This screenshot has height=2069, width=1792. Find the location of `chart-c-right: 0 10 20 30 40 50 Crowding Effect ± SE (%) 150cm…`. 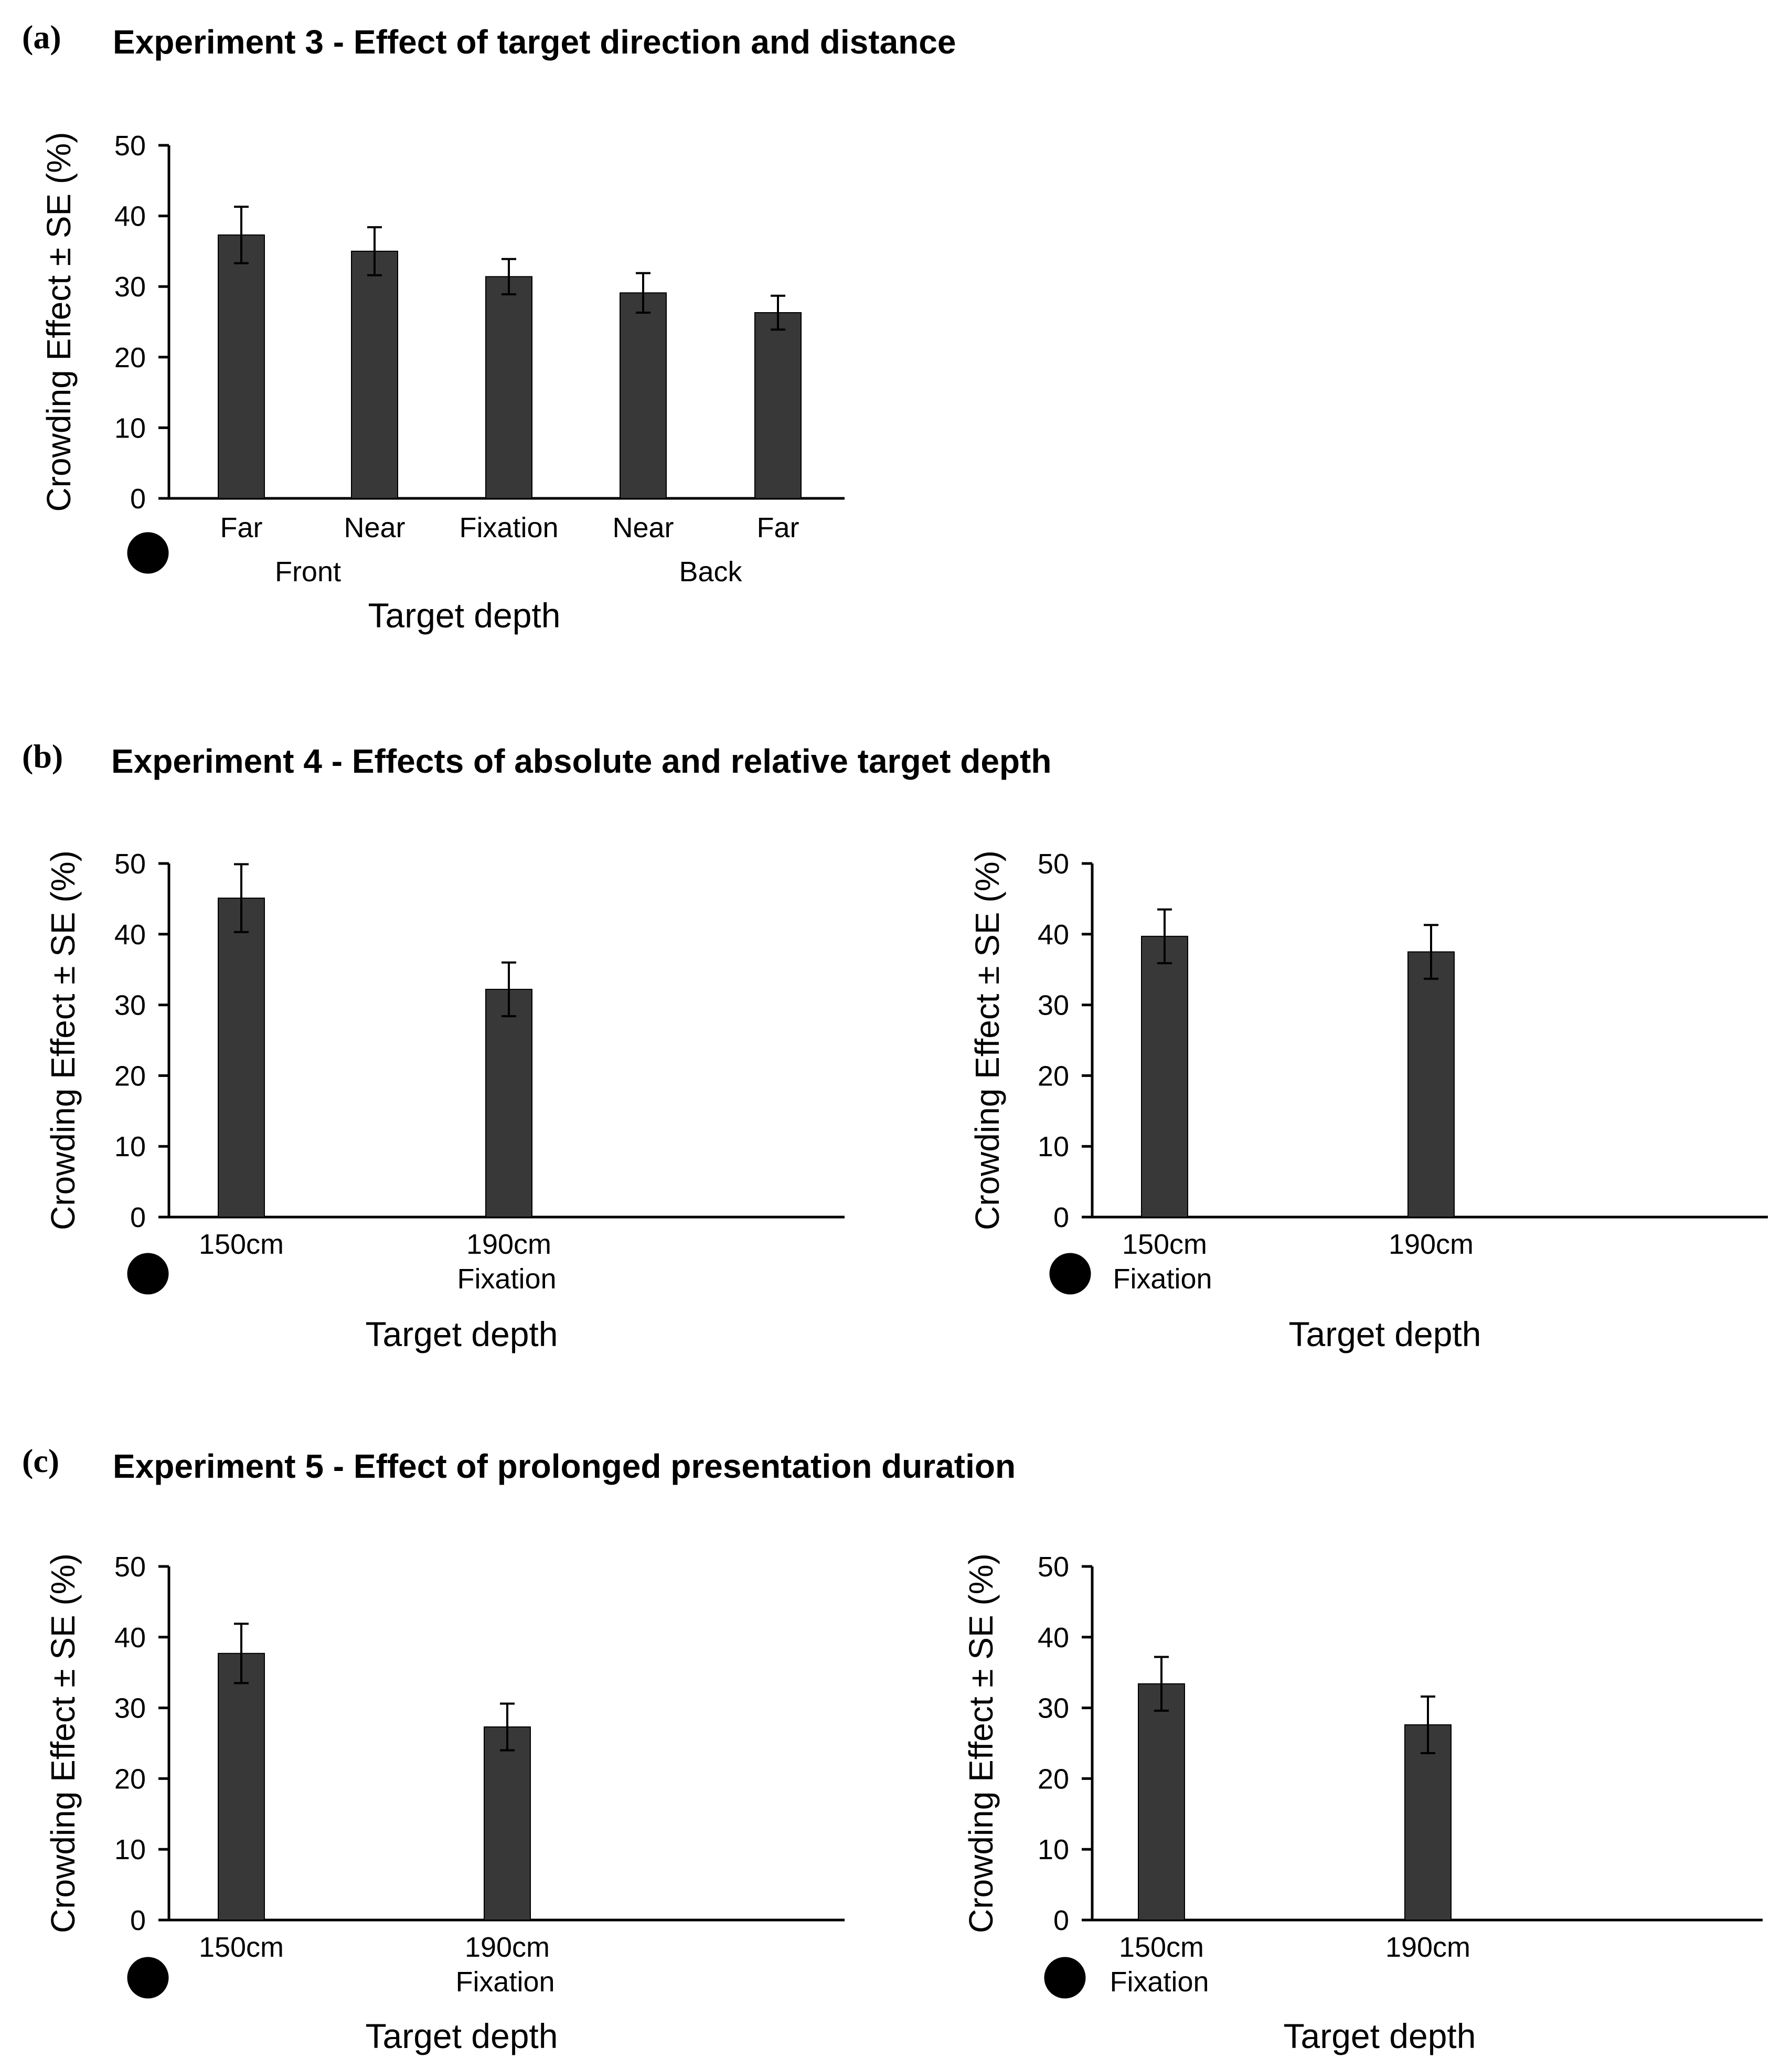

chart-c-right: 0 10 20 30 40 50 Crowding Effect ± SE (%) 150cm… is located at coordinates (1362, 1803).